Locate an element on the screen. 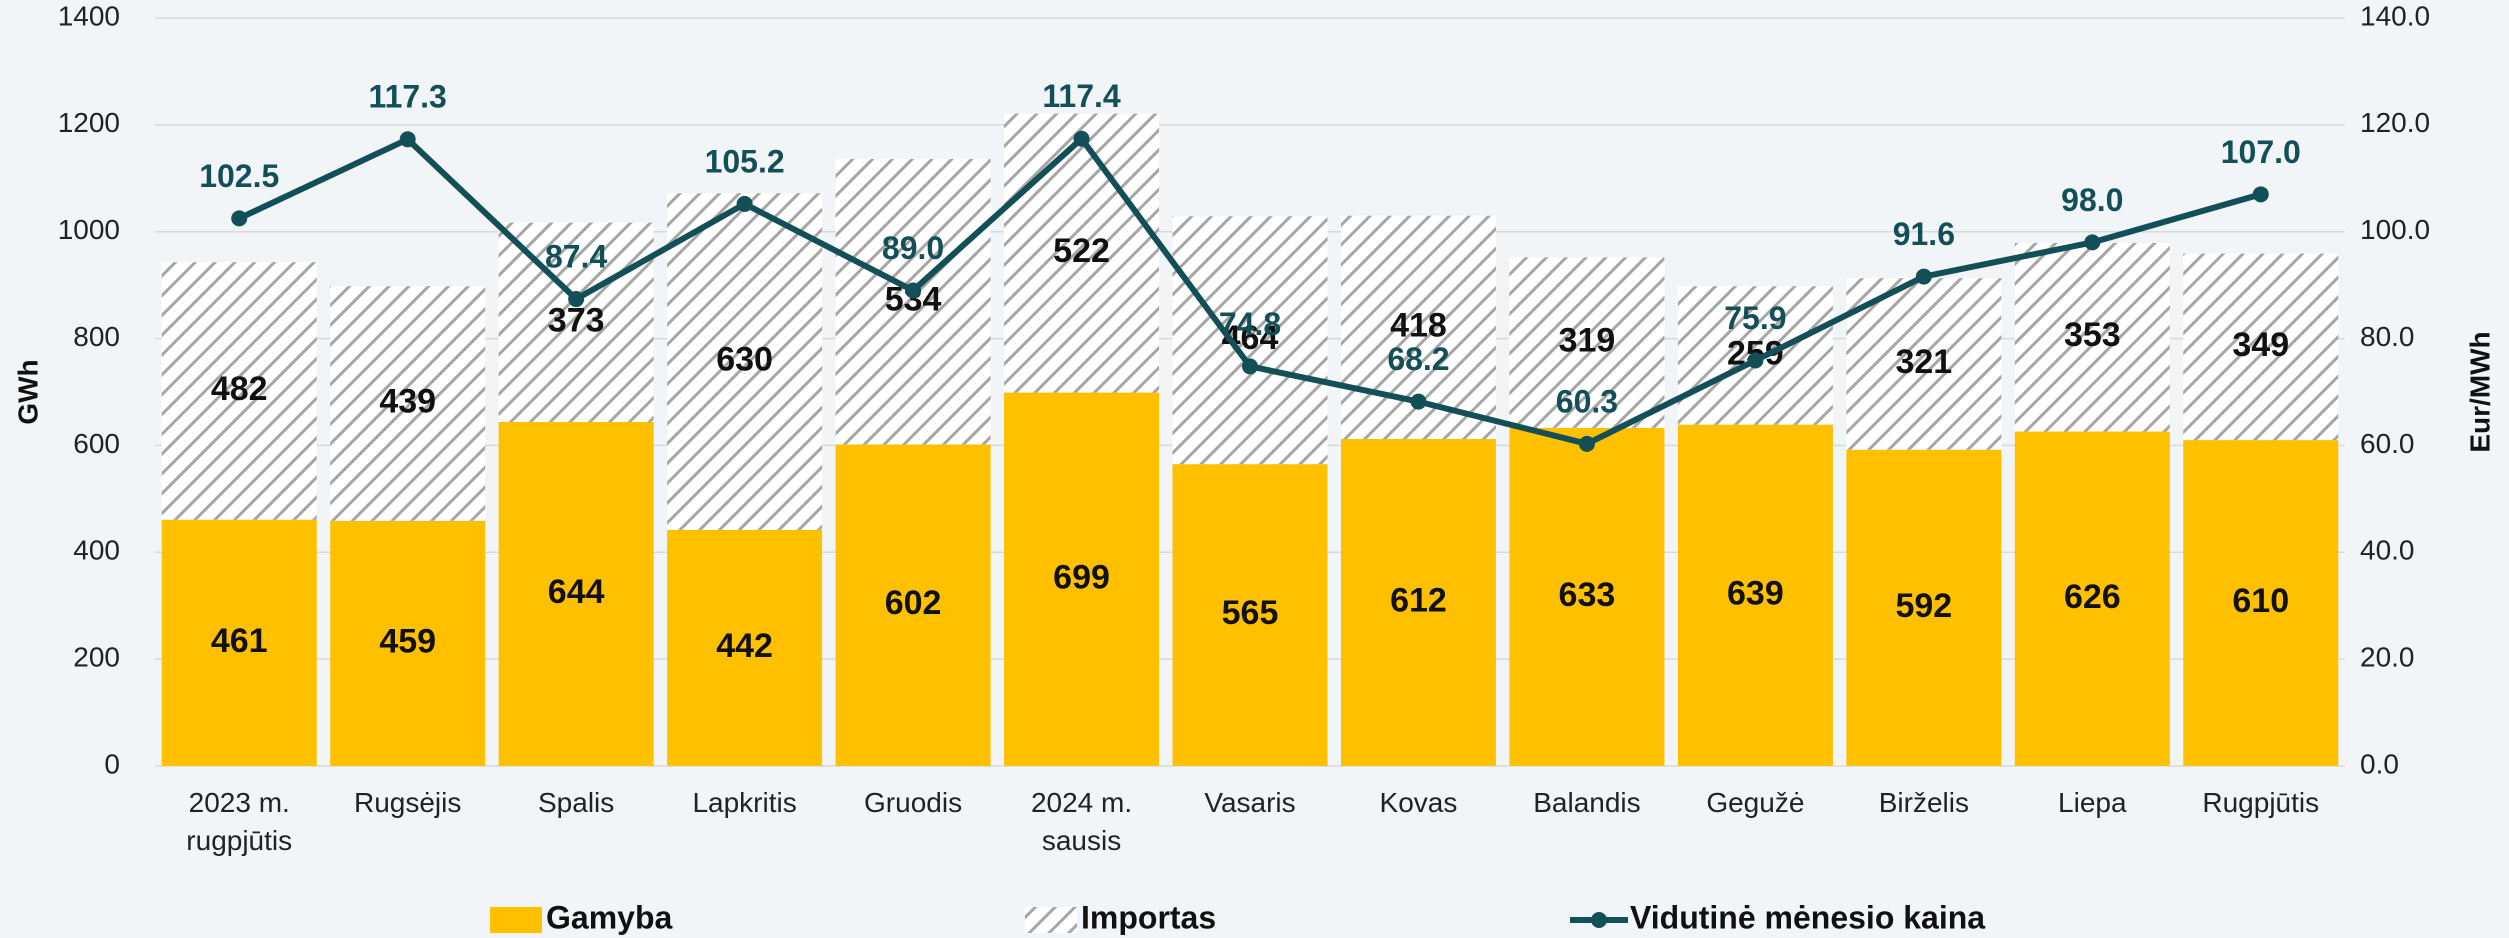 The width and height of the screenshot is (2509, 938). data-label: 633 is located at coordinates (1587, 595).